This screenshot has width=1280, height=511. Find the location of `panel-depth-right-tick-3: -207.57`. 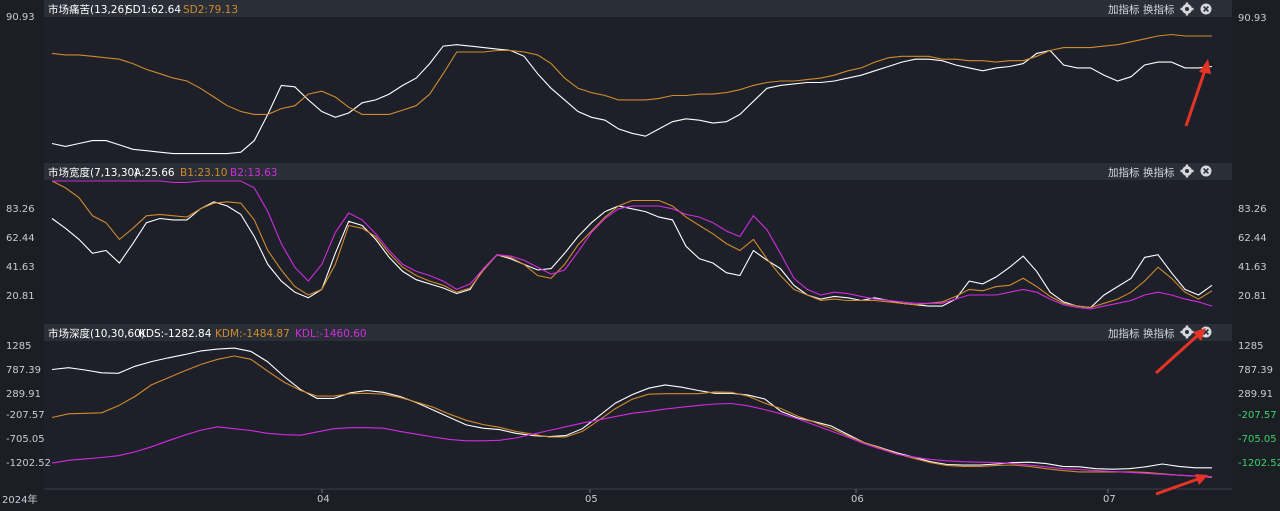

panel-depth-right-tick-3: -207.57 is located at coordinates (1257, 415).